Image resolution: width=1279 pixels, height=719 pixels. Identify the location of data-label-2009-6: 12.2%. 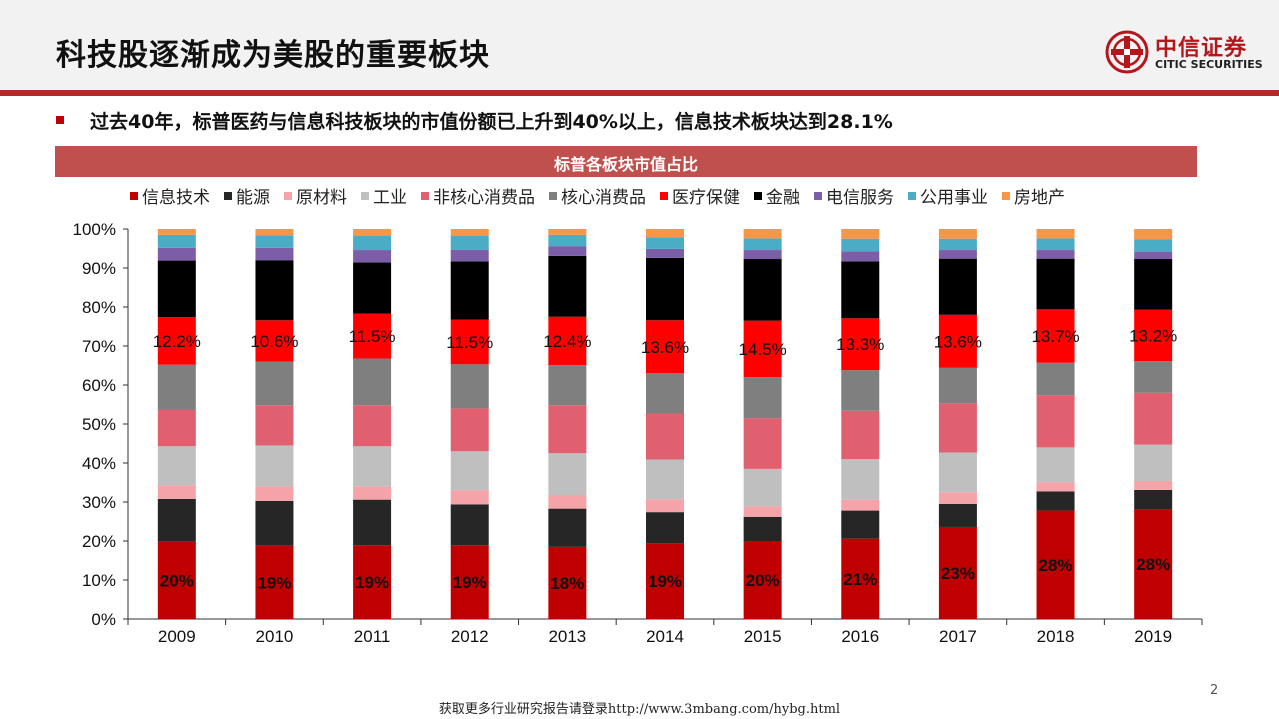
(177, 341).